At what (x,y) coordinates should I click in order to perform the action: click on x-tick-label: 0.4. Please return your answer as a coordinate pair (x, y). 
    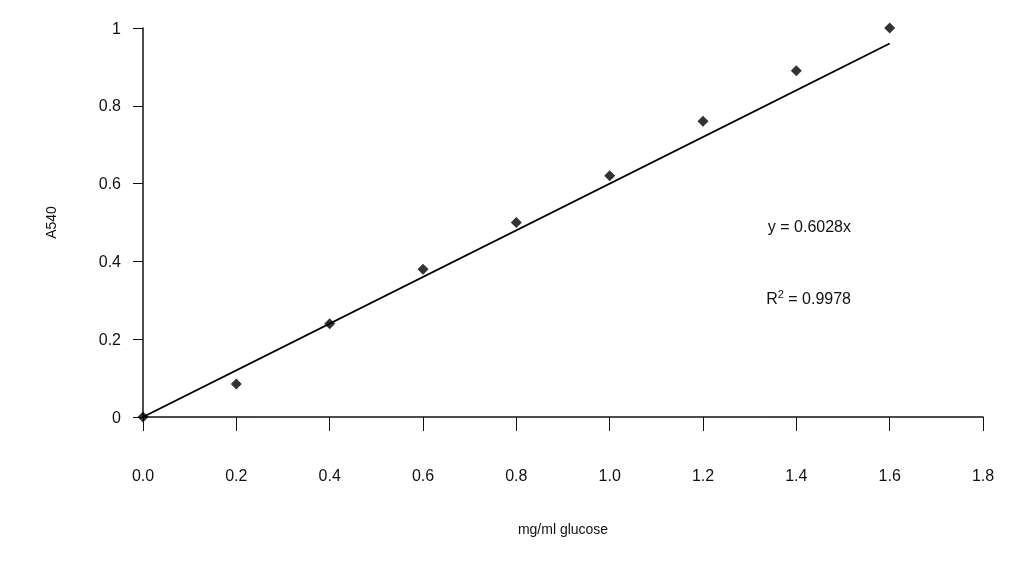
    Looking at the image, I should click on (329, 475).